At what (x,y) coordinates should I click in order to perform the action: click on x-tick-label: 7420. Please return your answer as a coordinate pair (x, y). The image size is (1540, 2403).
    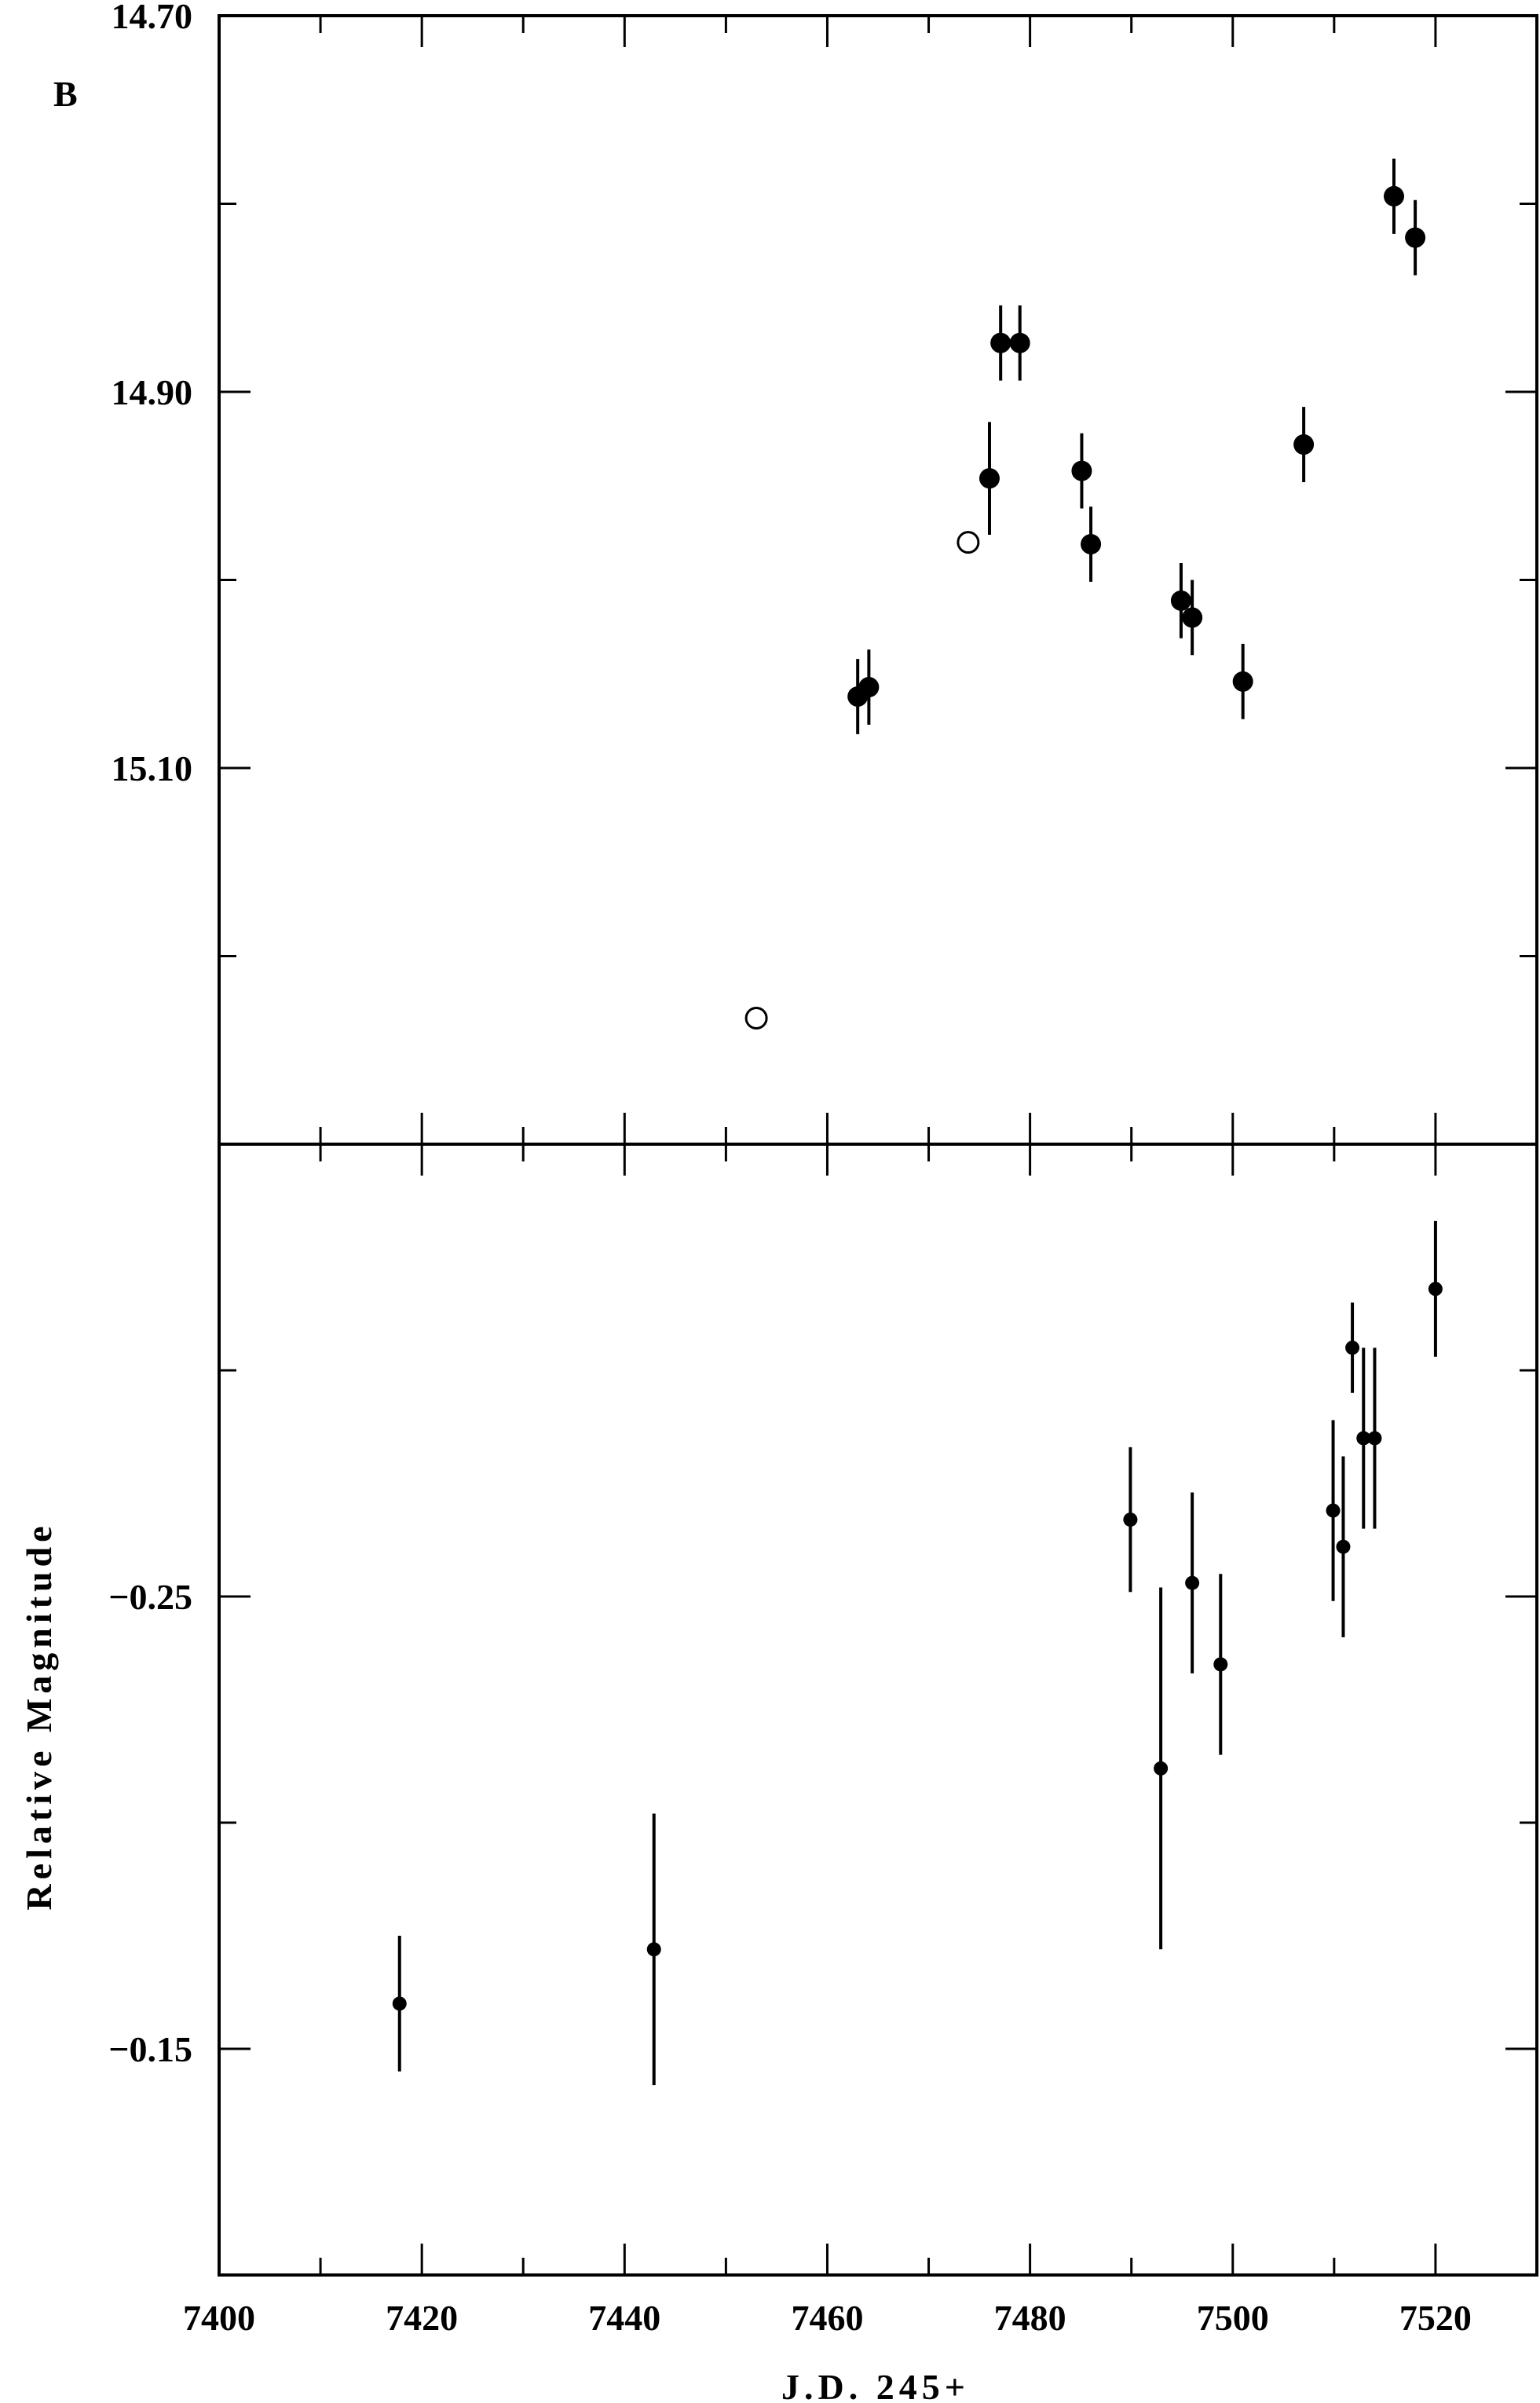
    Looking at the image, I should click on (422, 2318).